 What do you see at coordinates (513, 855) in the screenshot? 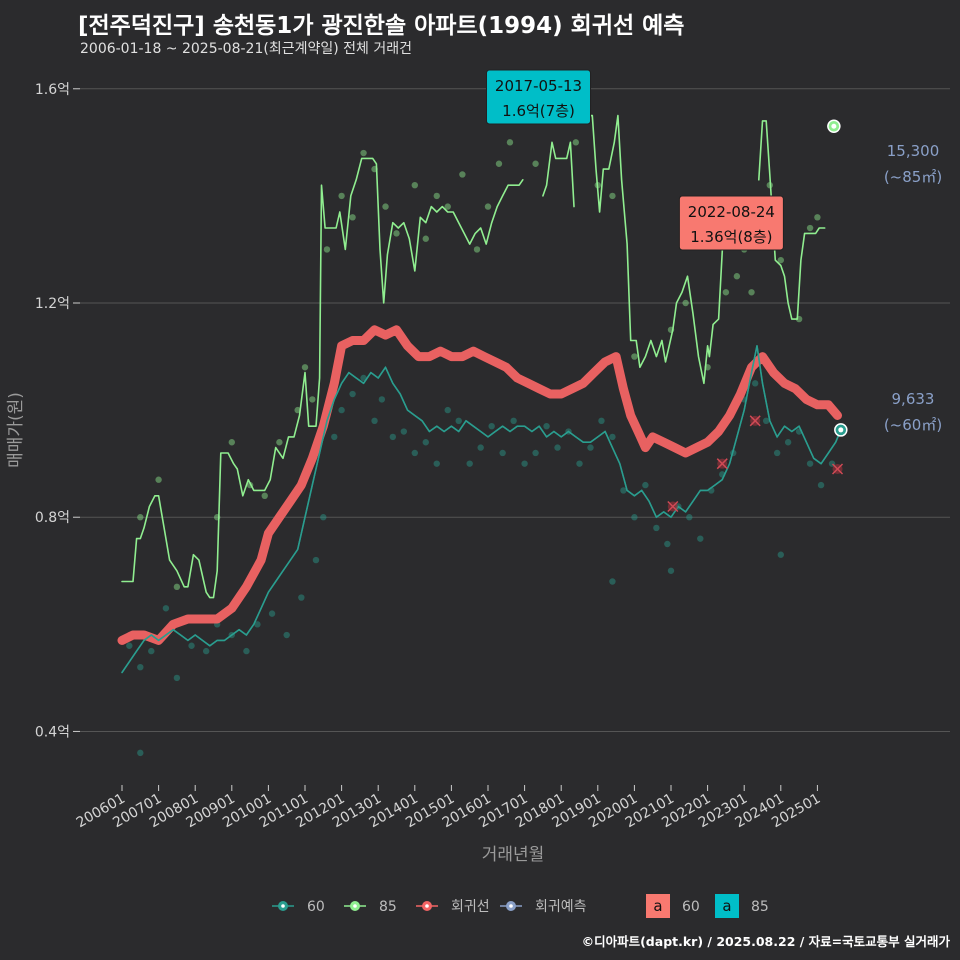
I see `x-axis-title: 거래년월` at bounding box center [513, 855].